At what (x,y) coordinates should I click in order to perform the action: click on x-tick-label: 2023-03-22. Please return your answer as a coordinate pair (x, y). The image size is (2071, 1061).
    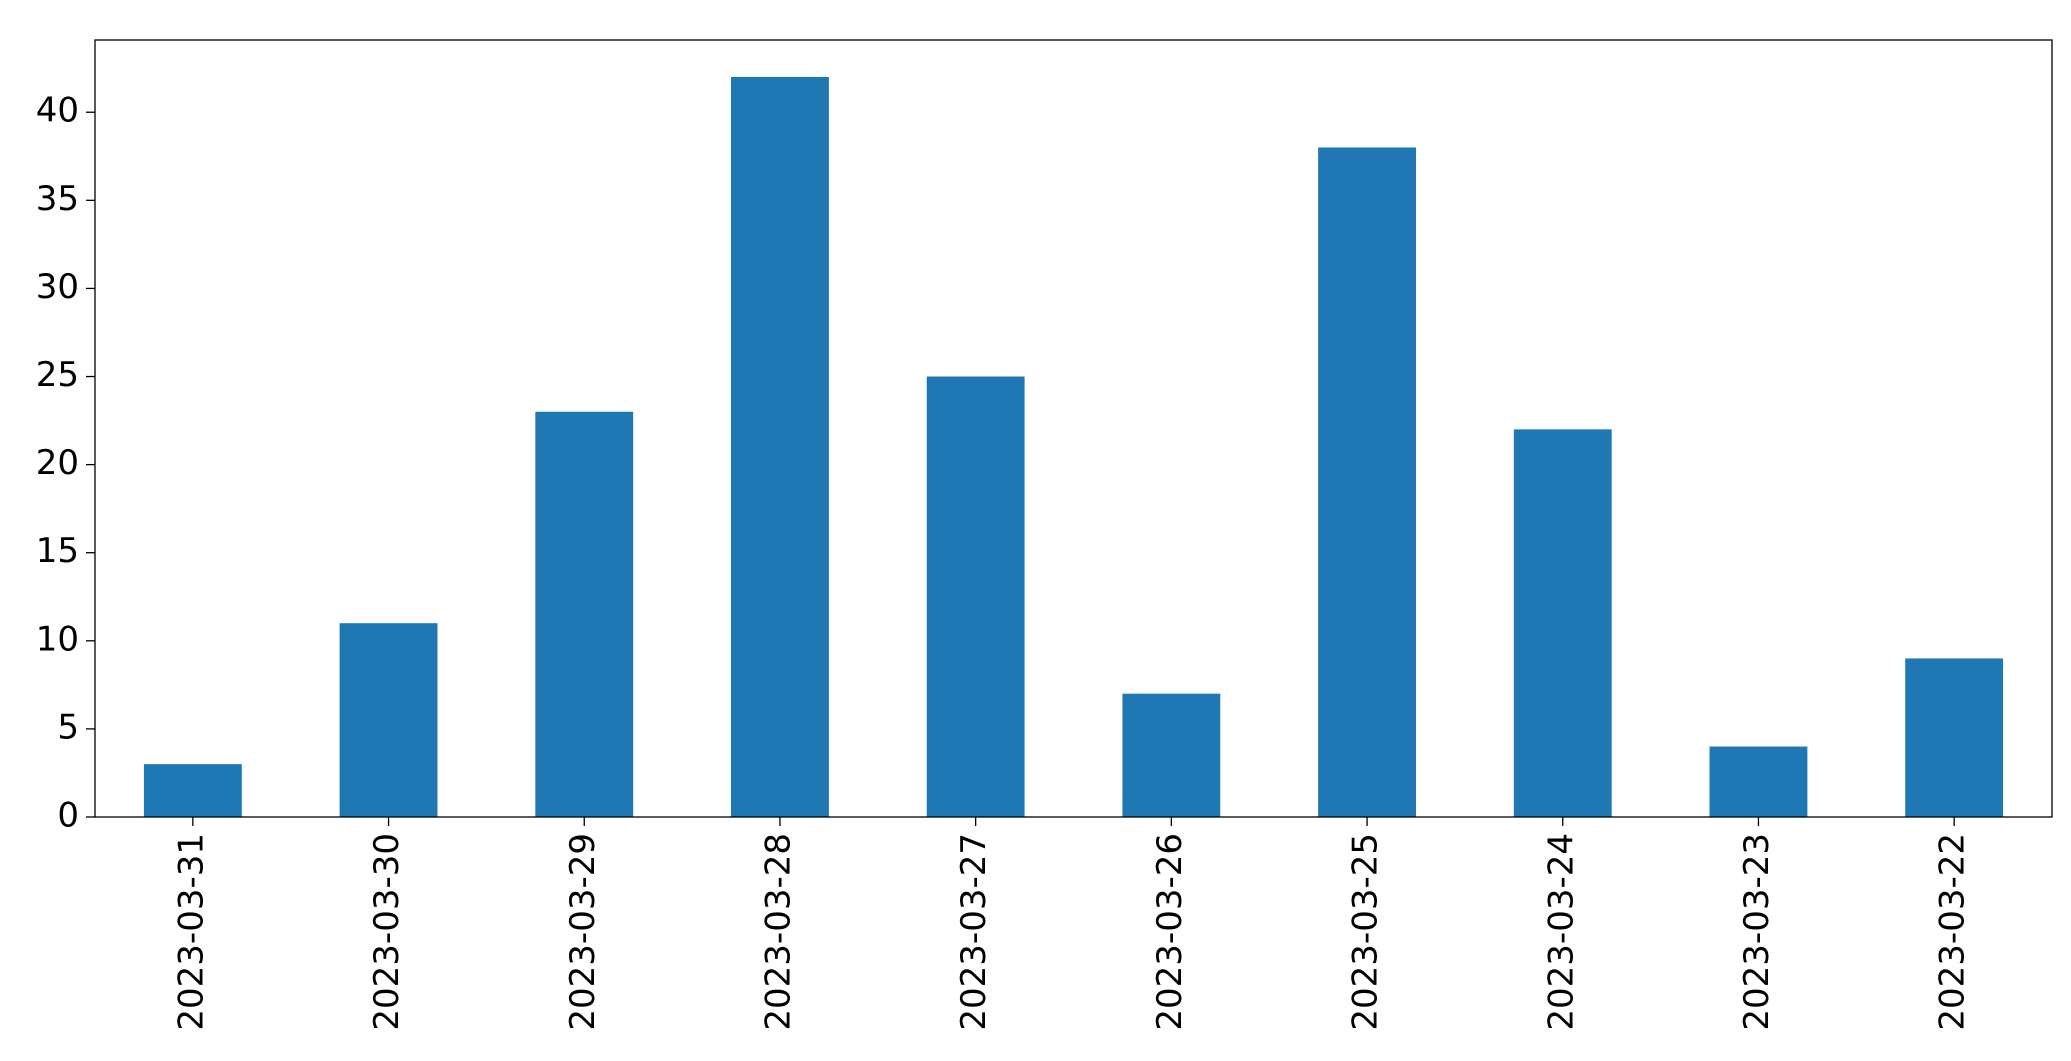
    Looking at the image, I should click on (1953, 932).